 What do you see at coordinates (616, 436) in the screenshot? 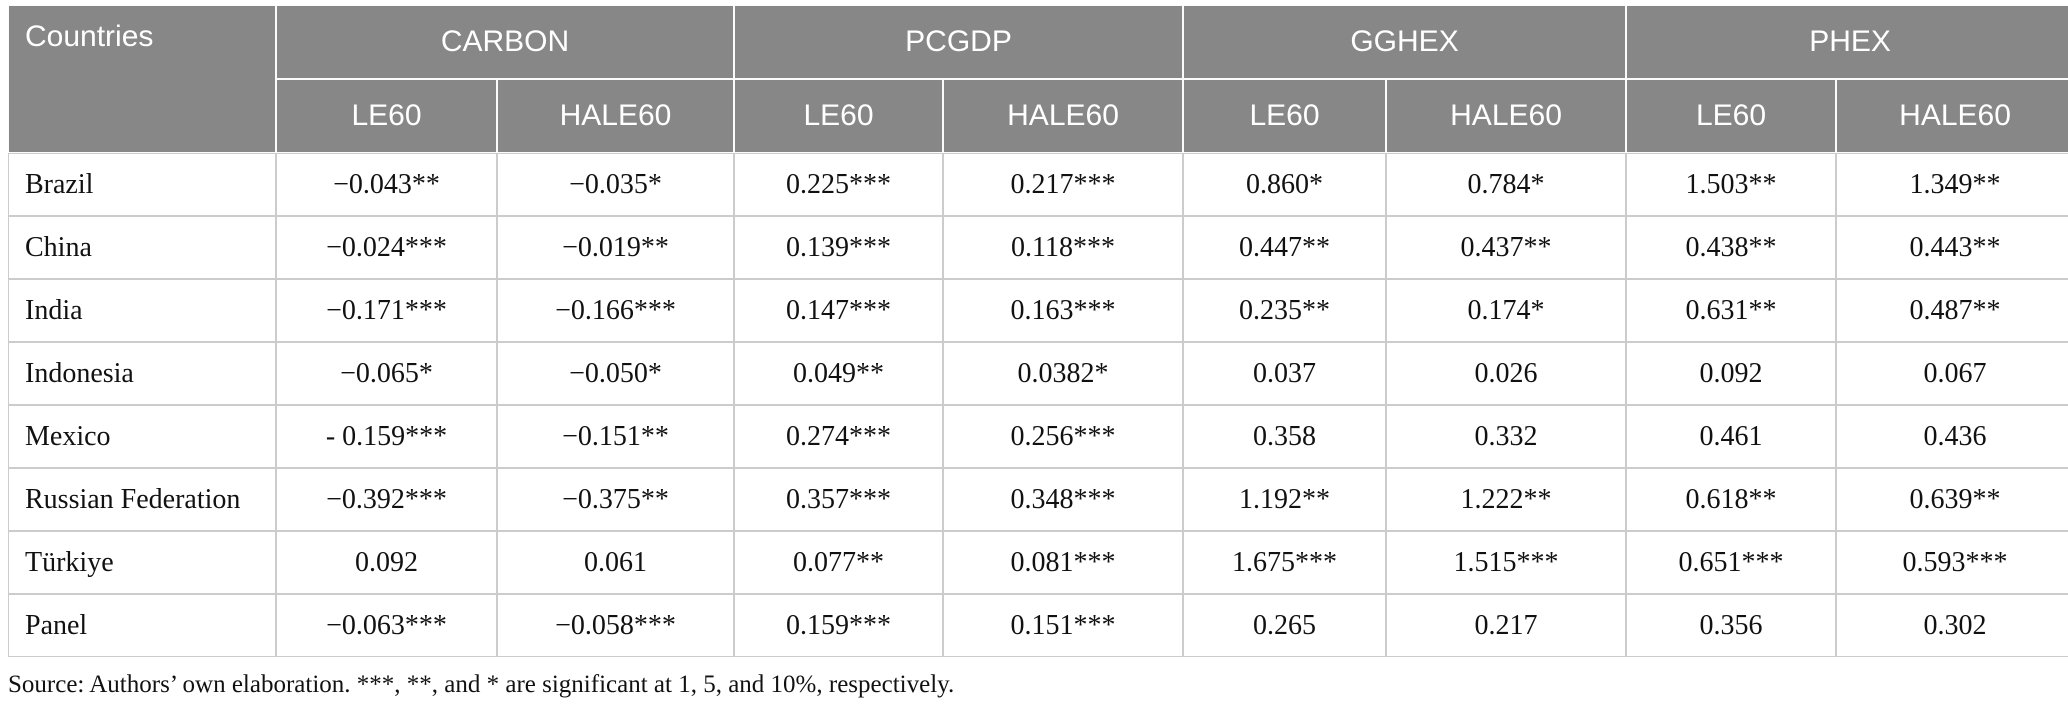
I see `value-cell: −0.151**` at bounding box center [616, 436].